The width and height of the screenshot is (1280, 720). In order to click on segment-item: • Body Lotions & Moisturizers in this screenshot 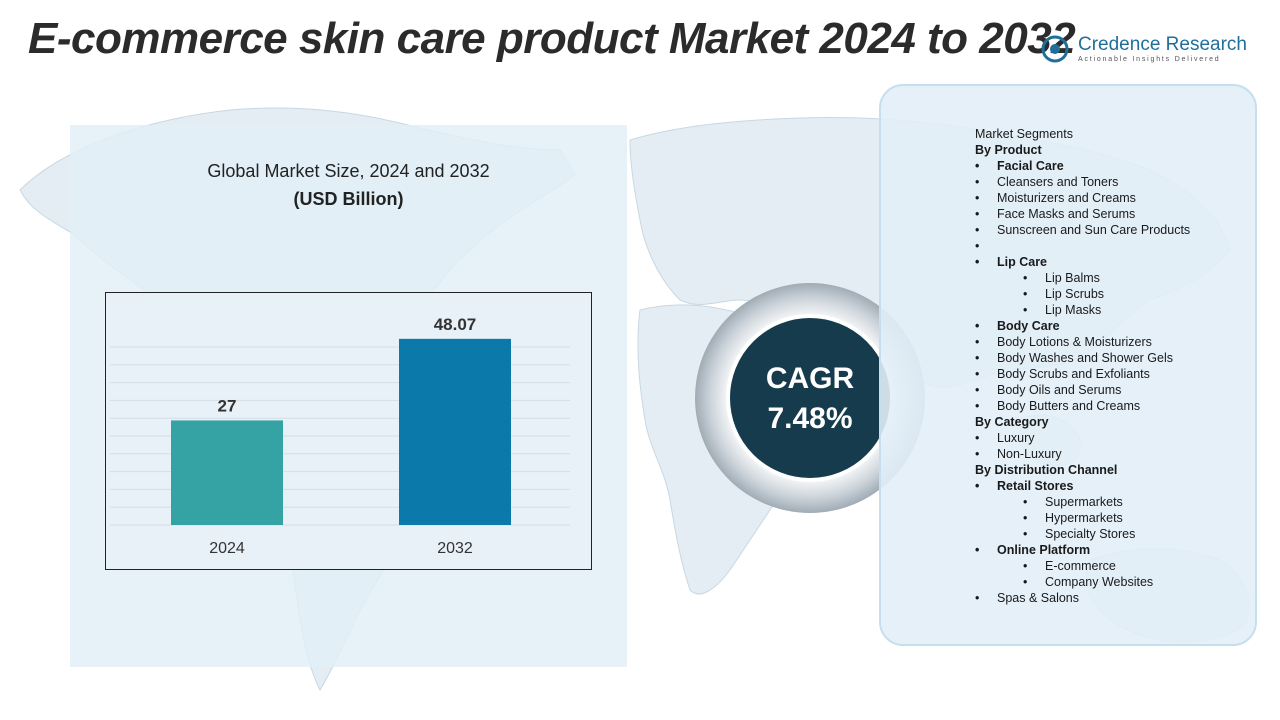, I will do `click(1120, 342)`.